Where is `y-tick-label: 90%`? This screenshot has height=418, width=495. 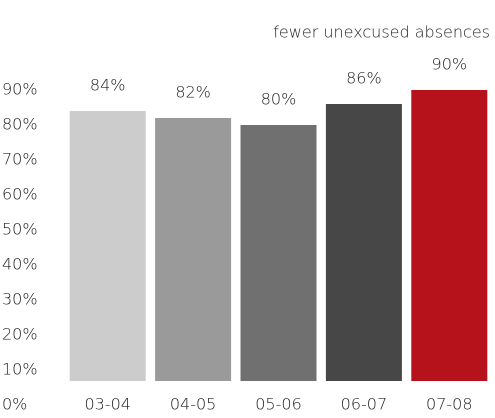
y-tick-label: 90% is located at coordinates (20, 89).